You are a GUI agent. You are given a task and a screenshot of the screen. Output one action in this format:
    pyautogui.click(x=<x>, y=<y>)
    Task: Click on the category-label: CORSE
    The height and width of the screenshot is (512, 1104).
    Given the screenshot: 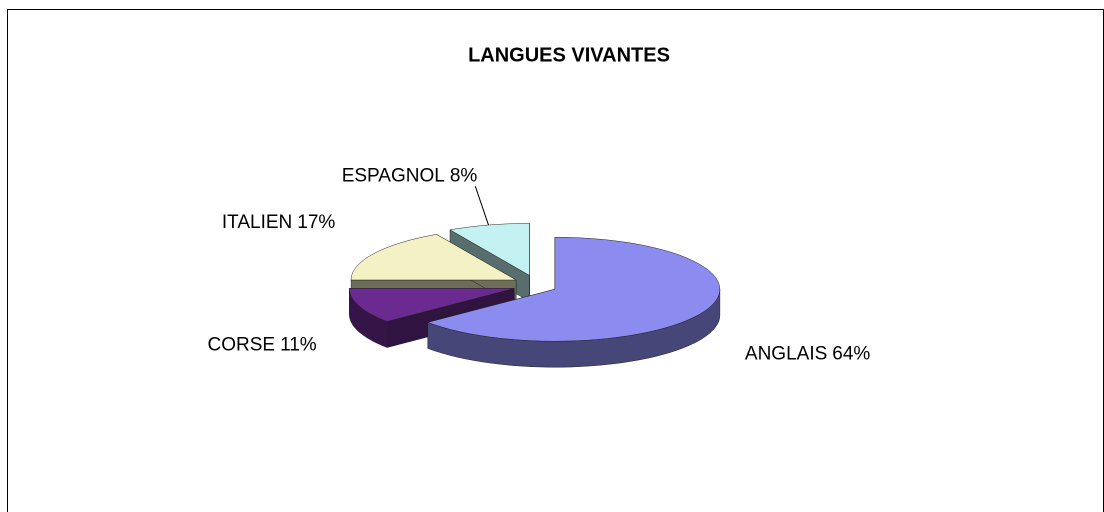 What is the action you would take?
    pyautogui.click(x=242, y=345)
    